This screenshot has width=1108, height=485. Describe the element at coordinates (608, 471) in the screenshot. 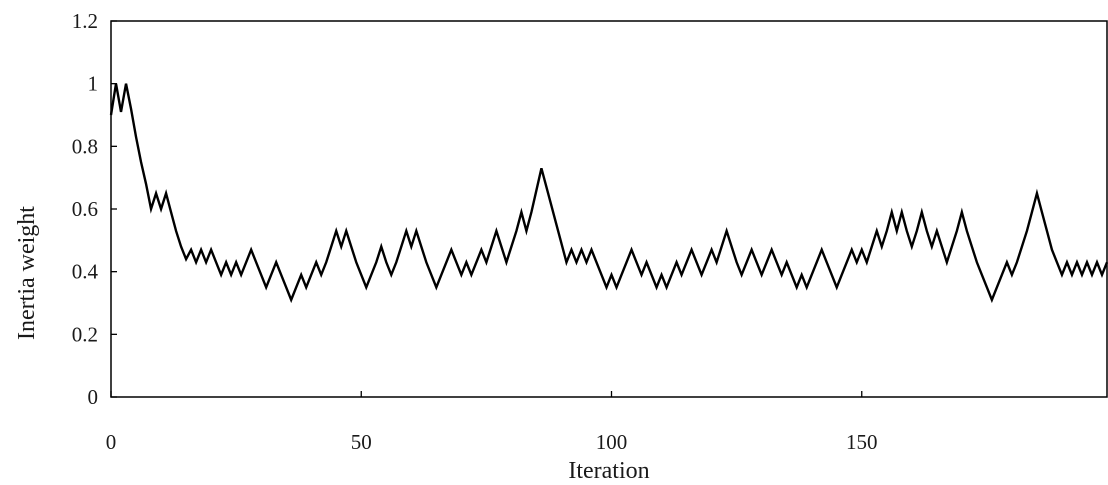

I see `x-axis-title: Iteration` at that location.